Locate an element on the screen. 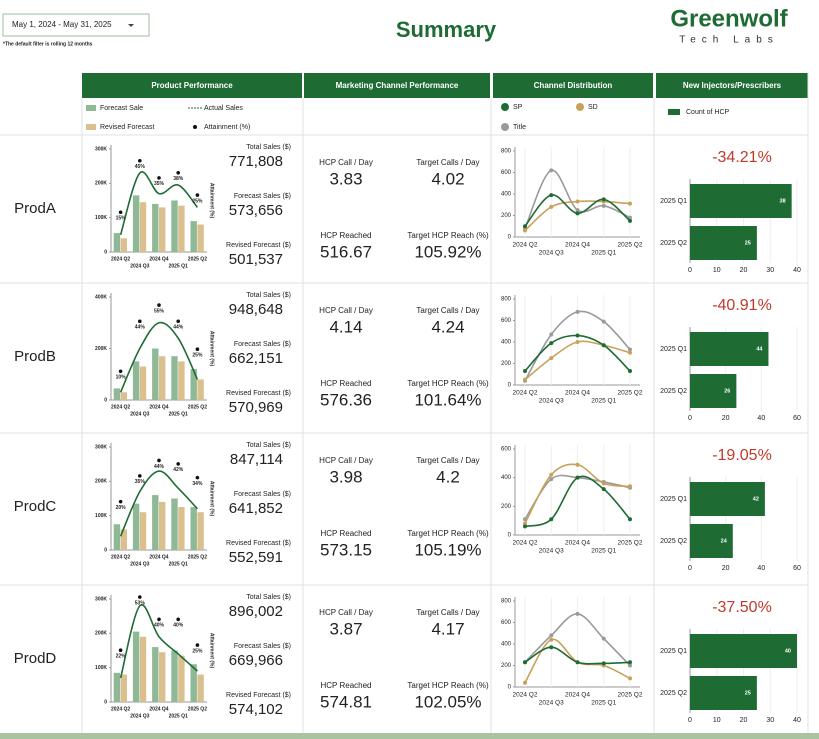  legend-label: Revised Forecast is located at coordinates (127, 127).